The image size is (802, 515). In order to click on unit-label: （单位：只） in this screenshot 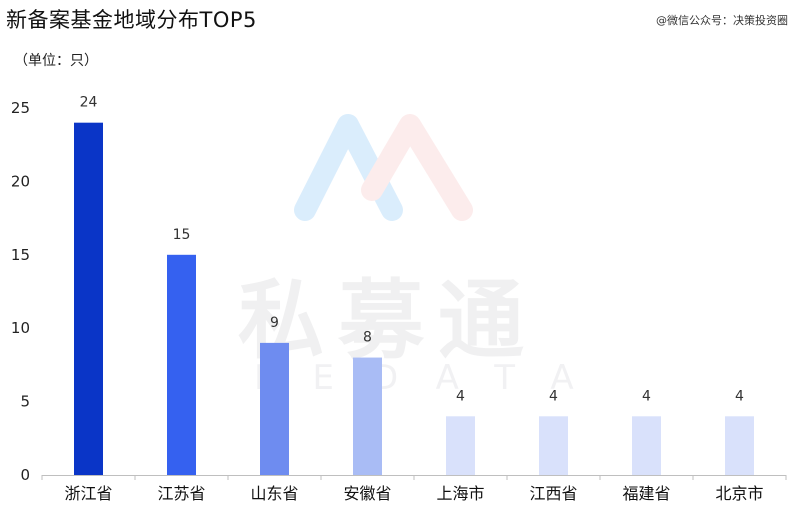, I will do `click(56, 61)`.